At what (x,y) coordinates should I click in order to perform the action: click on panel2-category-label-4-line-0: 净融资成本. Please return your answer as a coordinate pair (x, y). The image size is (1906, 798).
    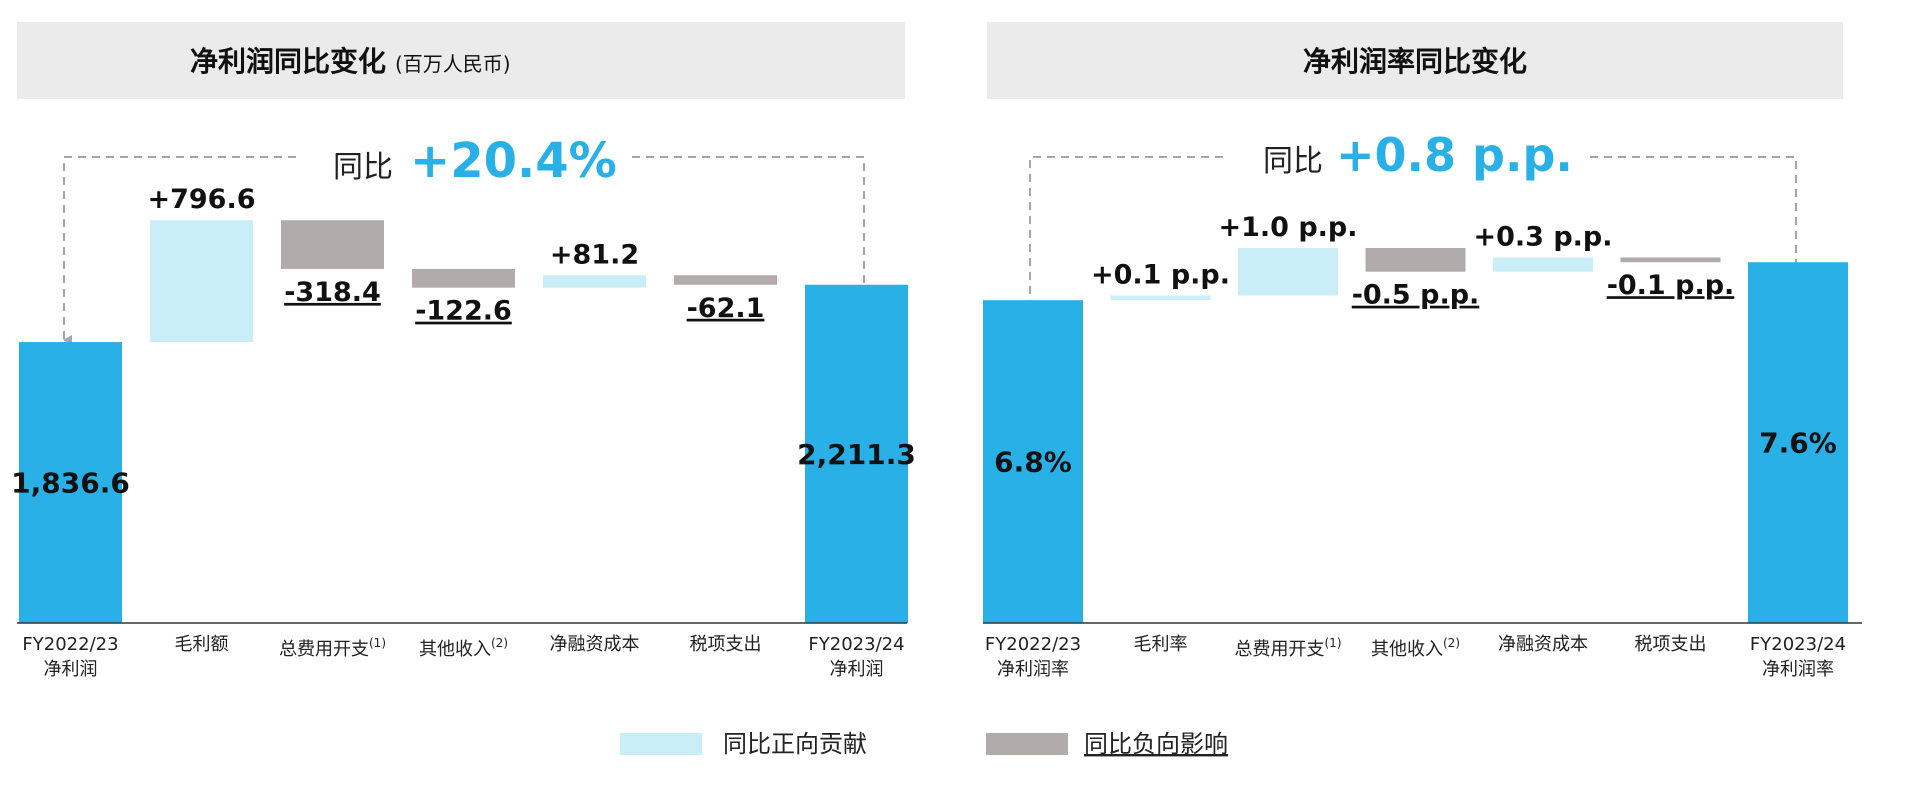
    Looking at the image, I should click on (1543, 644).